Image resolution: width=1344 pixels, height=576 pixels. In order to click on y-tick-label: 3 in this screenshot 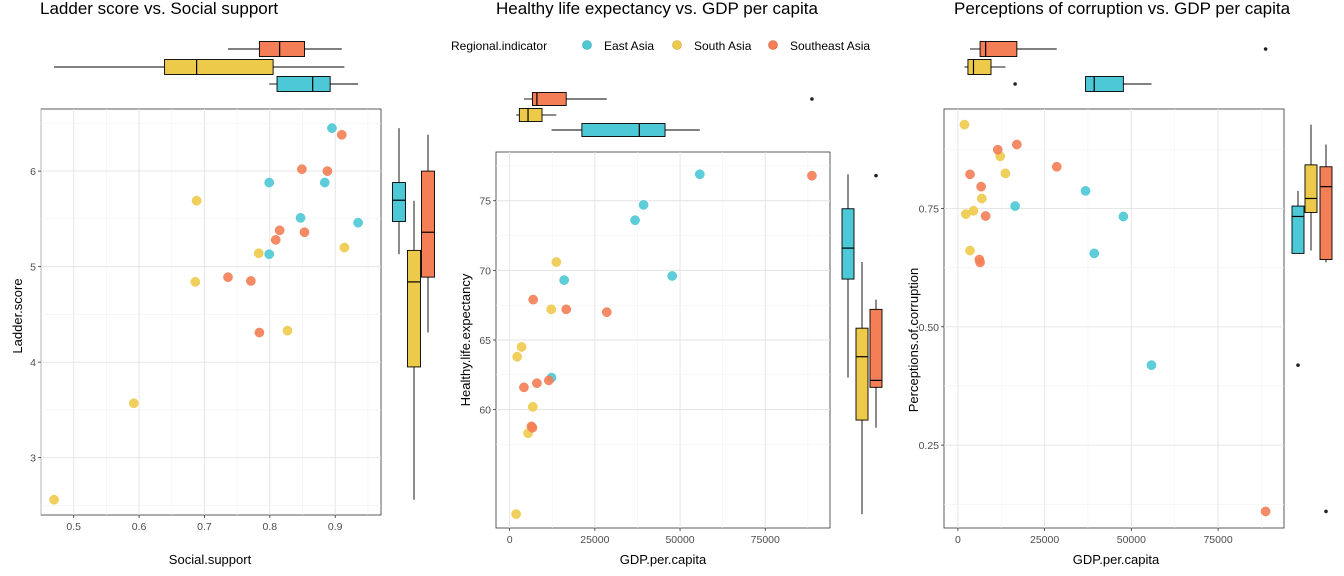, I will do `click(33, 459)`.